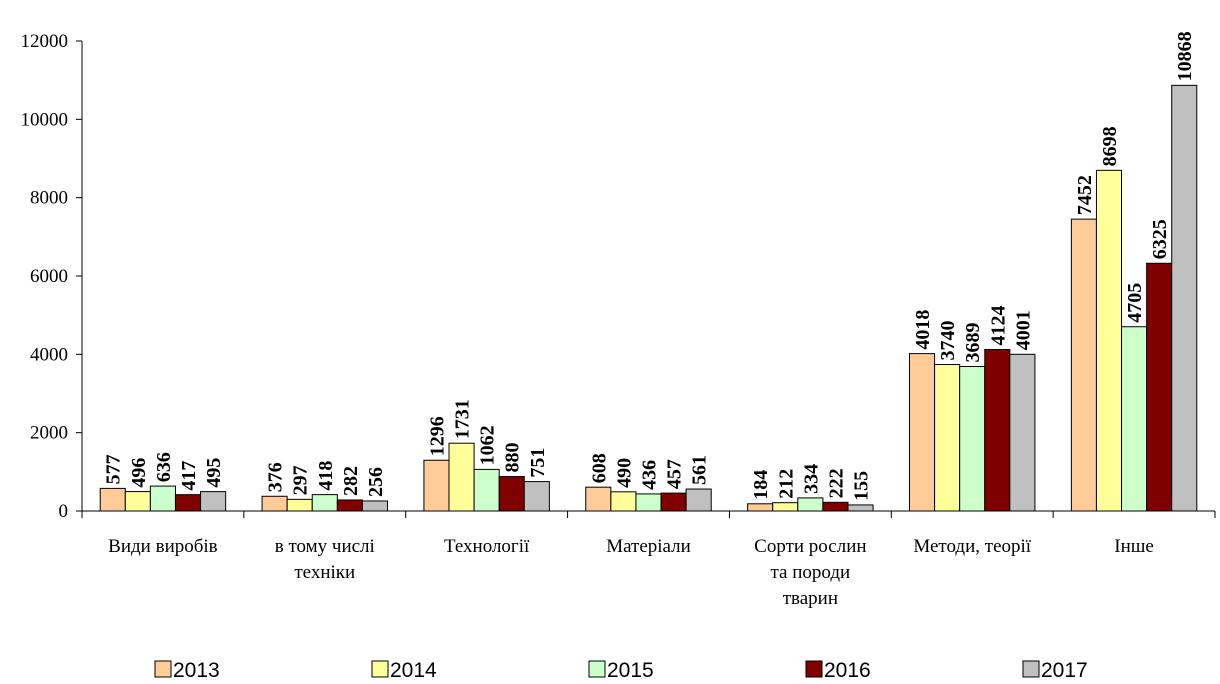  Describe the element at coordinates (351, 481) in the screenshot. I see `value-label: 282` at that location.